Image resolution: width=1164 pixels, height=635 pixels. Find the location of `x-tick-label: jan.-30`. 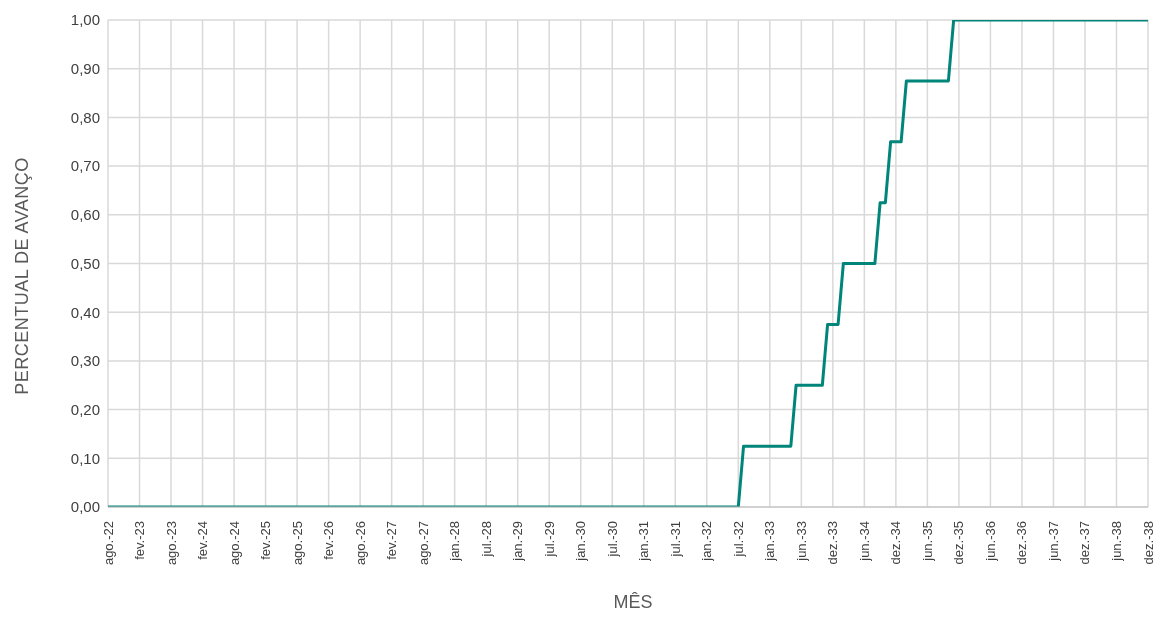

x-tick-label: jan.-30 is located at coordinates (581, 541).